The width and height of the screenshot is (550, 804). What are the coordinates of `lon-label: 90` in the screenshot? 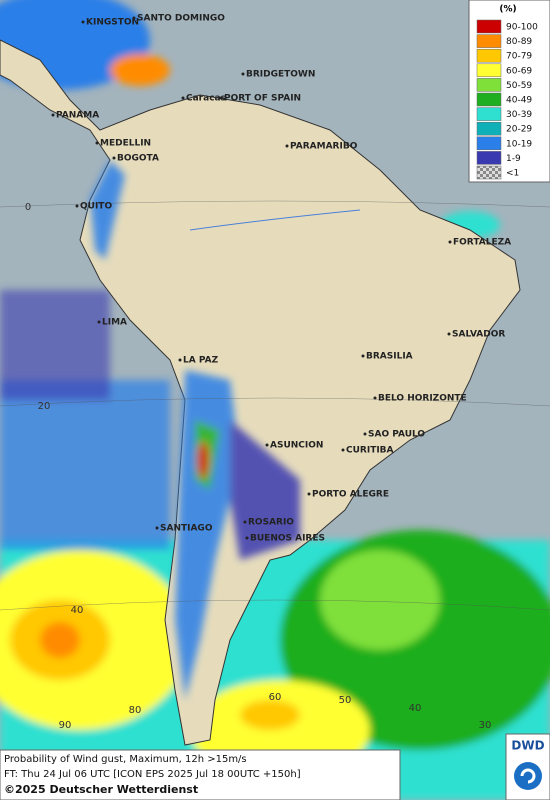 It's located at (65, 725).